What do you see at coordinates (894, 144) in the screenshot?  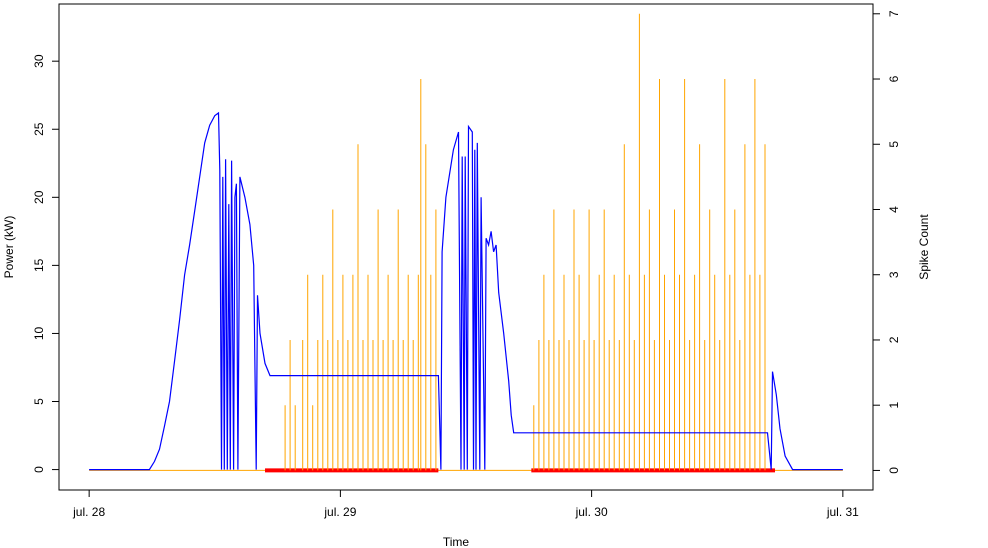 I see `y2-tick-label: 5` at bounding box center [894, 144].